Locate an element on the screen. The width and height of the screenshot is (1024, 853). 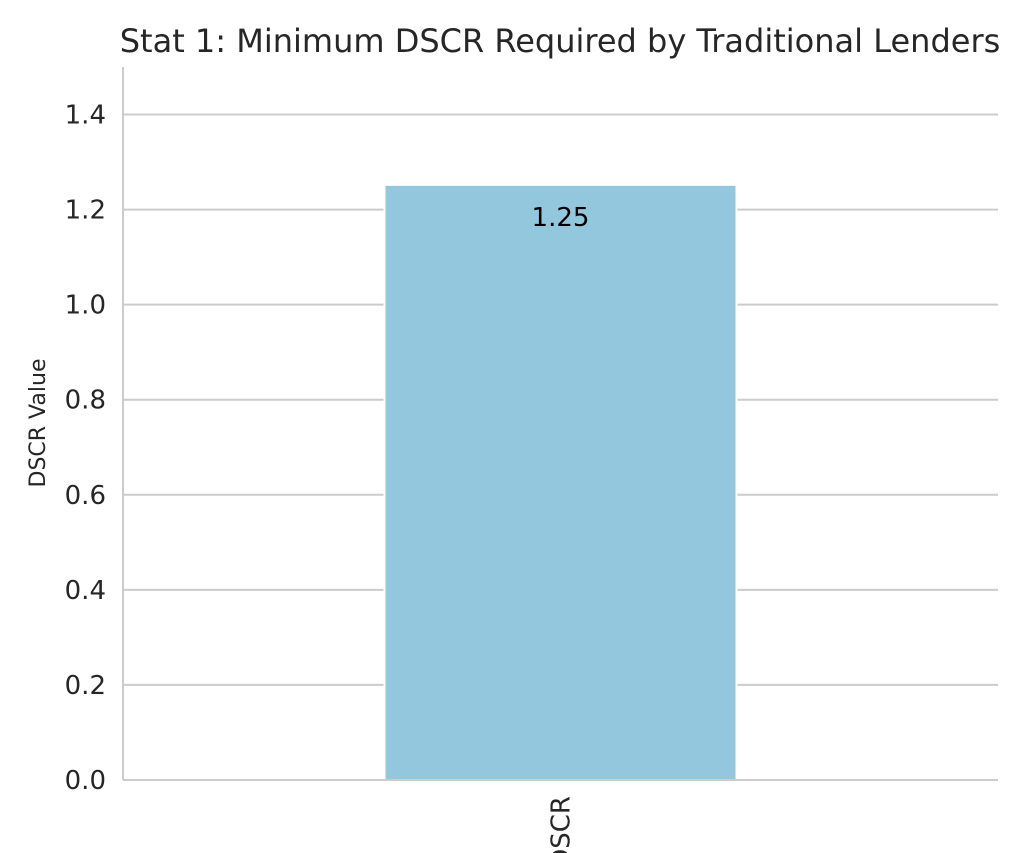
y-tick-label: 1.2 is located at coordinates (85, 211).